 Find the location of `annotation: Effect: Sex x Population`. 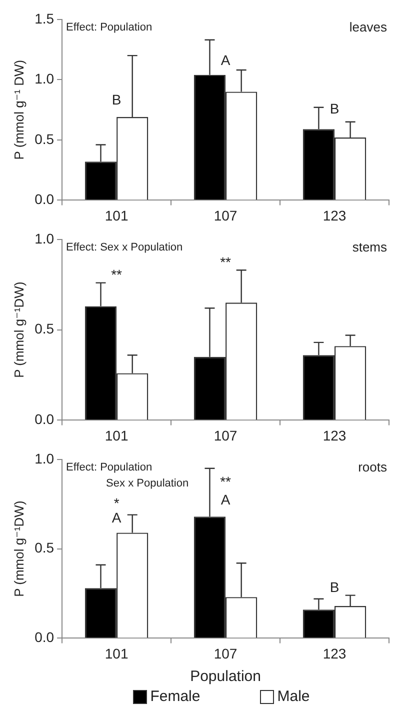

annotation: Effect: Sex x Population is located at coordinates (124, 247).